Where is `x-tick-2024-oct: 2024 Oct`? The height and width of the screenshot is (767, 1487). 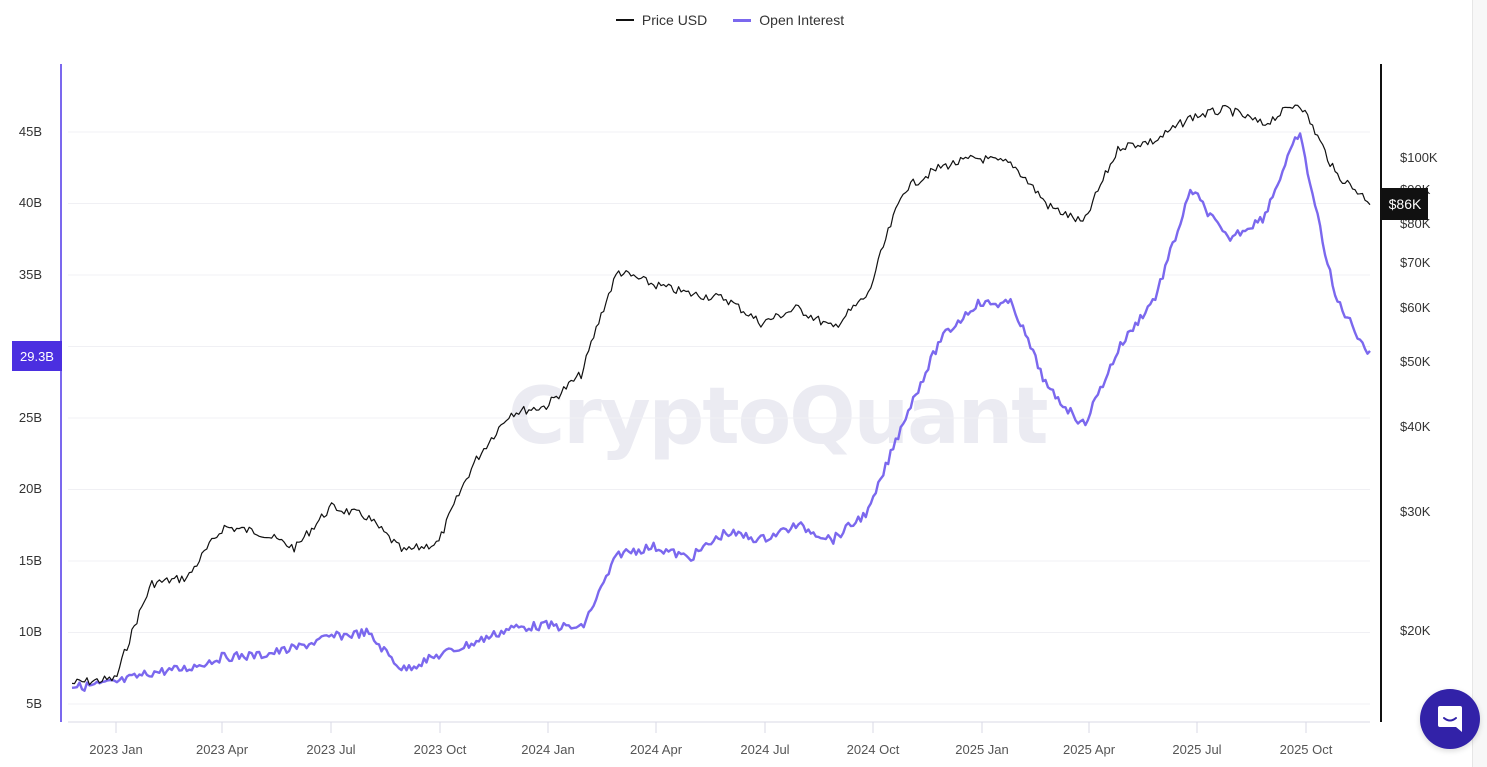 x-tick-2024-oct: 2024 Oct is located at coordinates (873, 749).